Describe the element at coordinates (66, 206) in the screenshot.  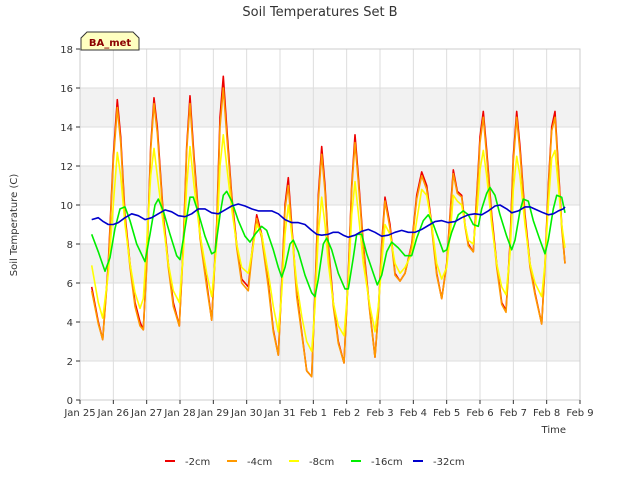
I see `y-tick-label: 10` at that location.